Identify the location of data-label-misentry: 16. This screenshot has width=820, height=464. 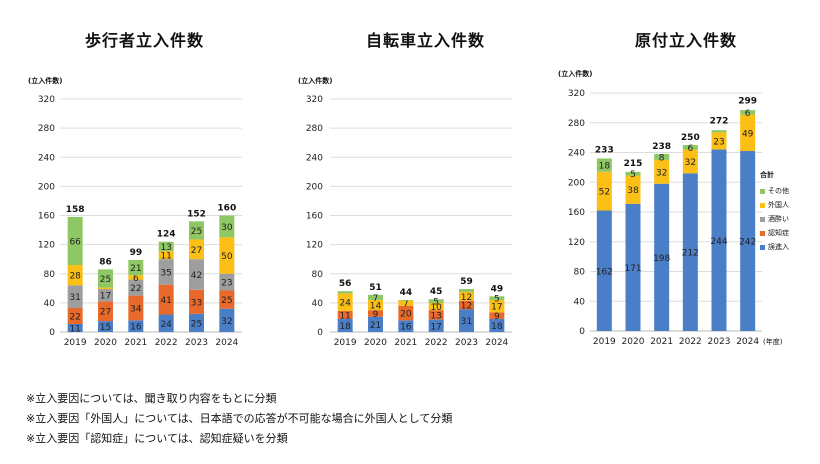
(136, 328).